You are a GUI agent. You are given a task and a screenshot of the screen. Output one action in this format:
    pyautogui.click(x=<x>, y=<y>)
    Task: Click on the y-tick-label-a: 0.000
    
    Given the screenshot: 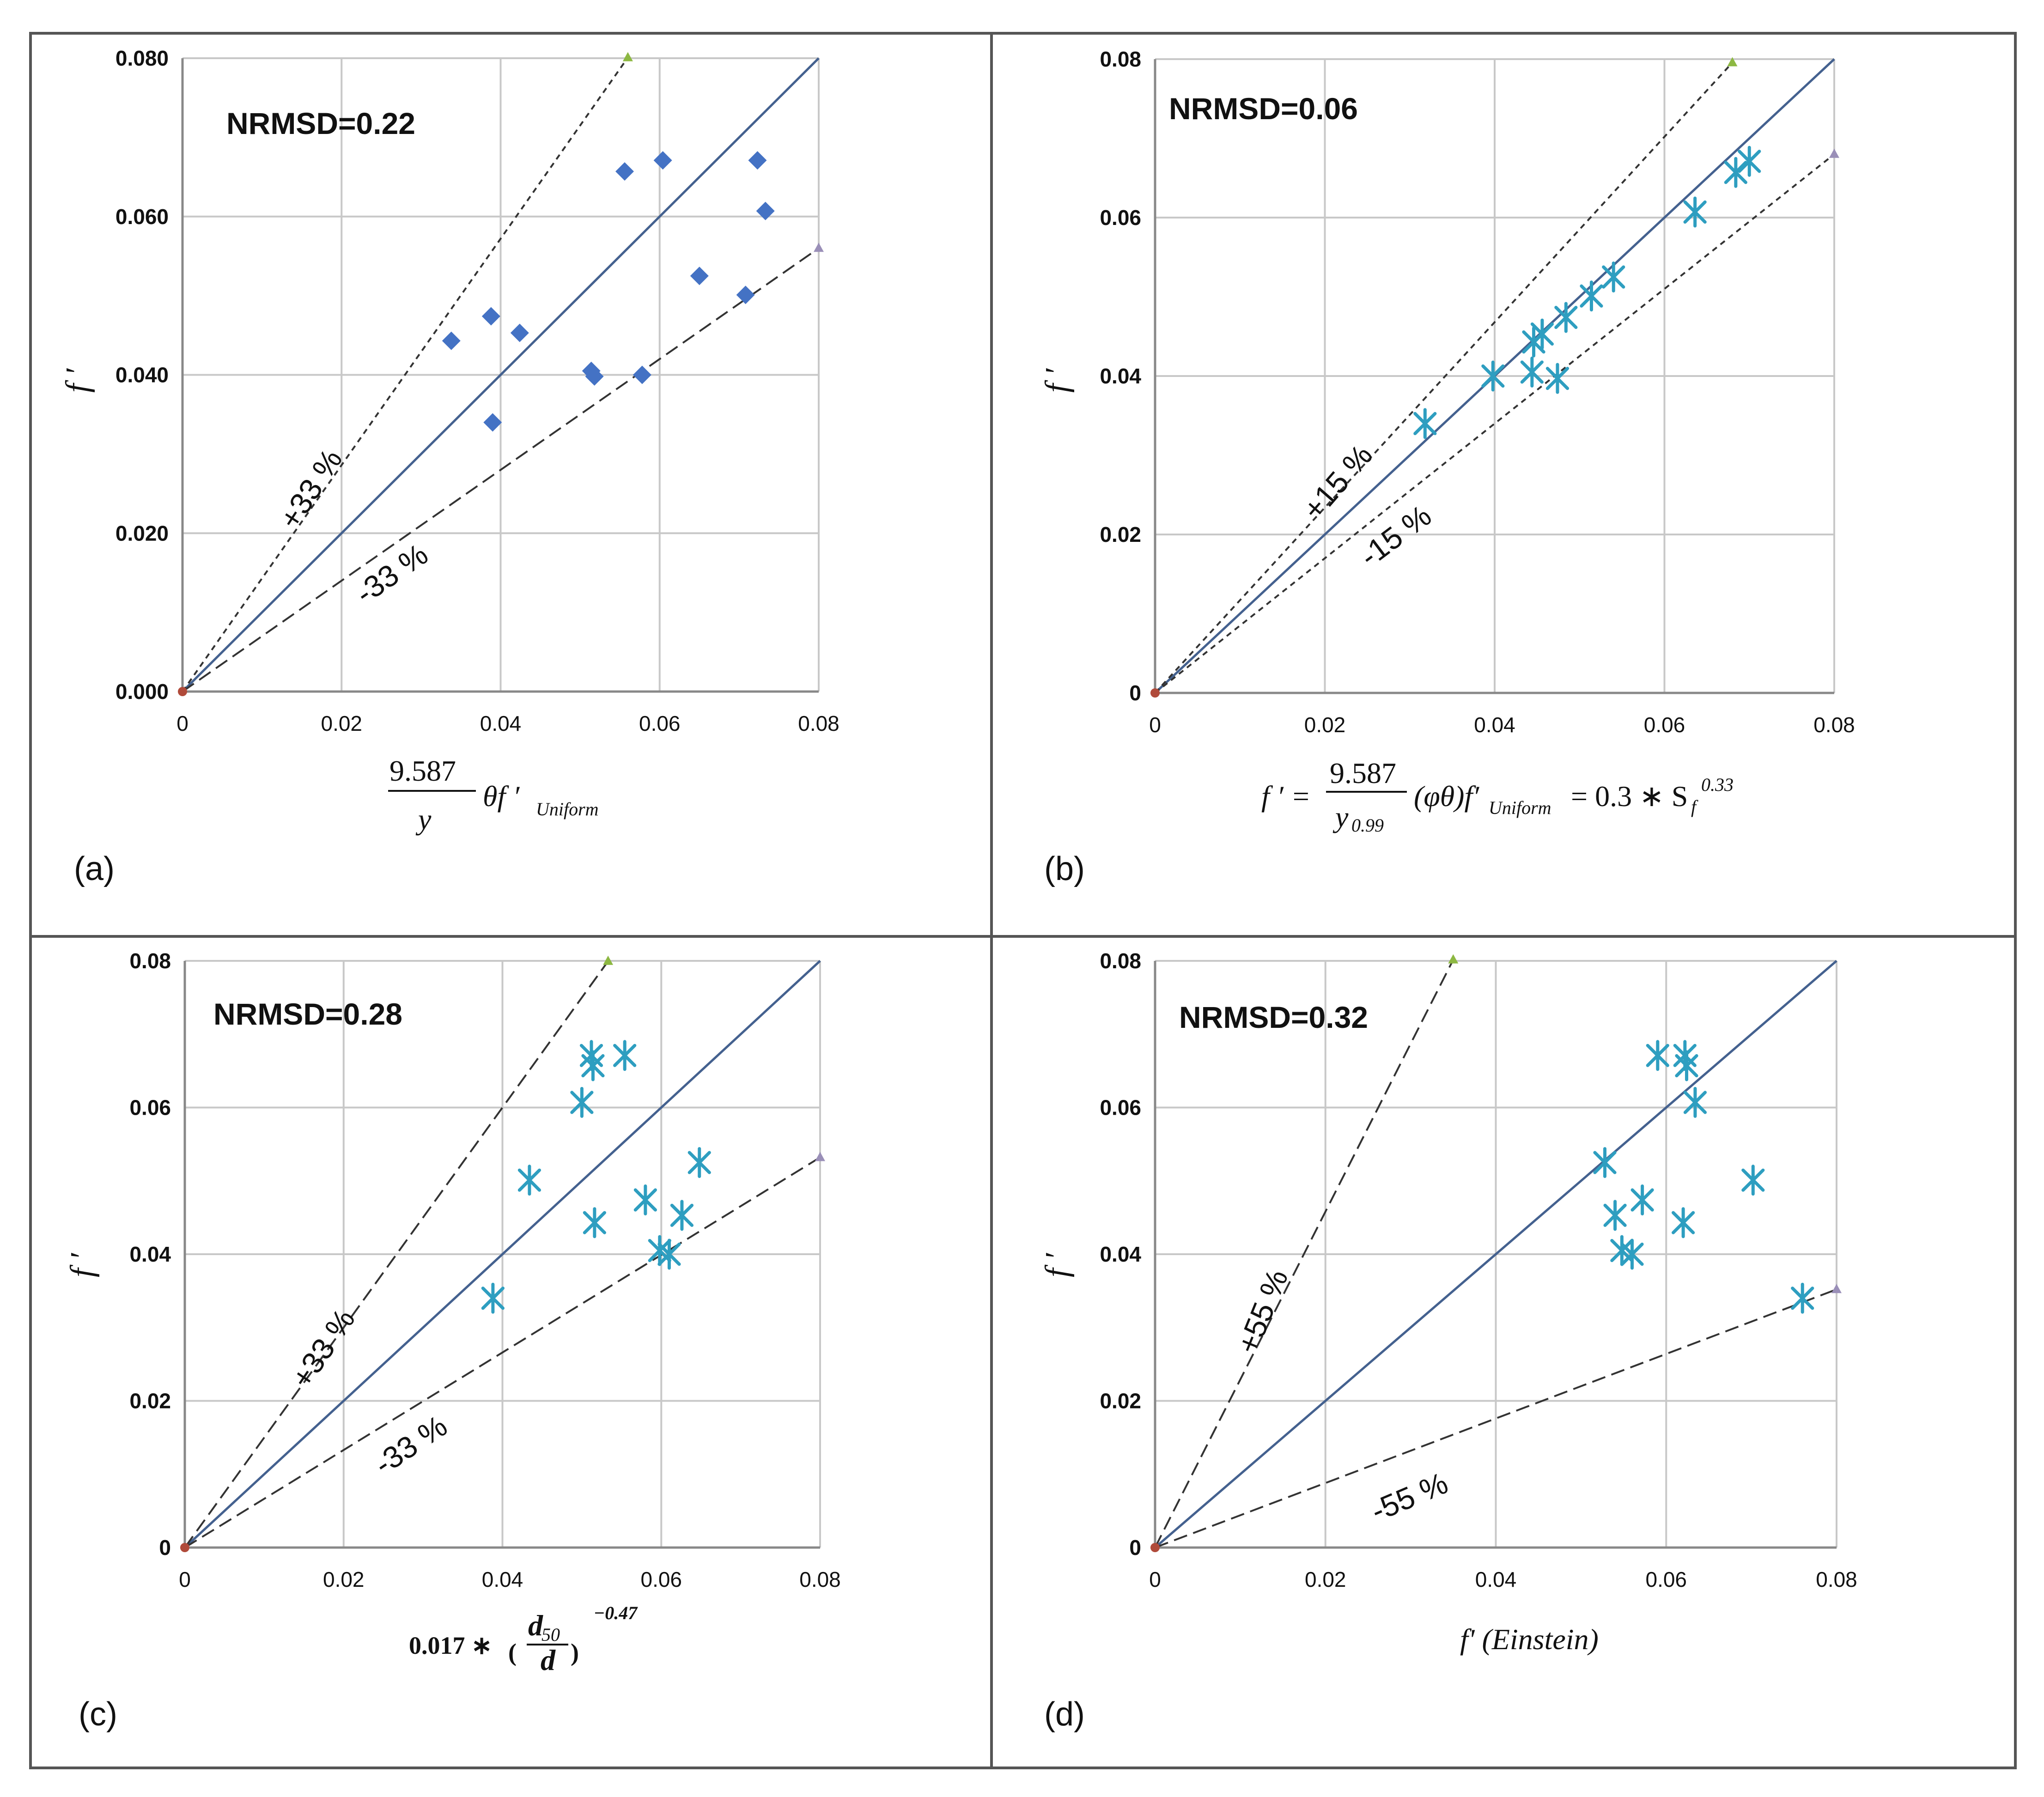 What is the action you would take?
    pyautogui.click(x=142, y=692)
    